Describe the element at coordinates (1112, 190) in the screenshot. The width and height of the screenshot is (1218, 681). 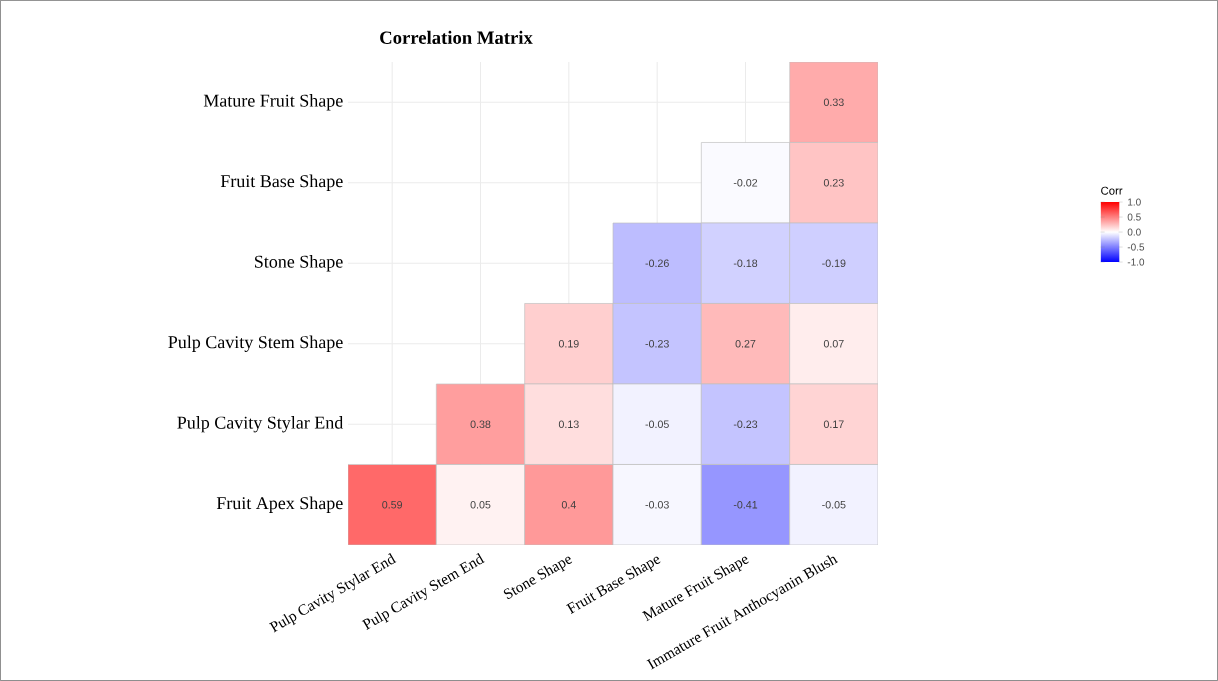
I see `color-bar-title: Corr` at that location.